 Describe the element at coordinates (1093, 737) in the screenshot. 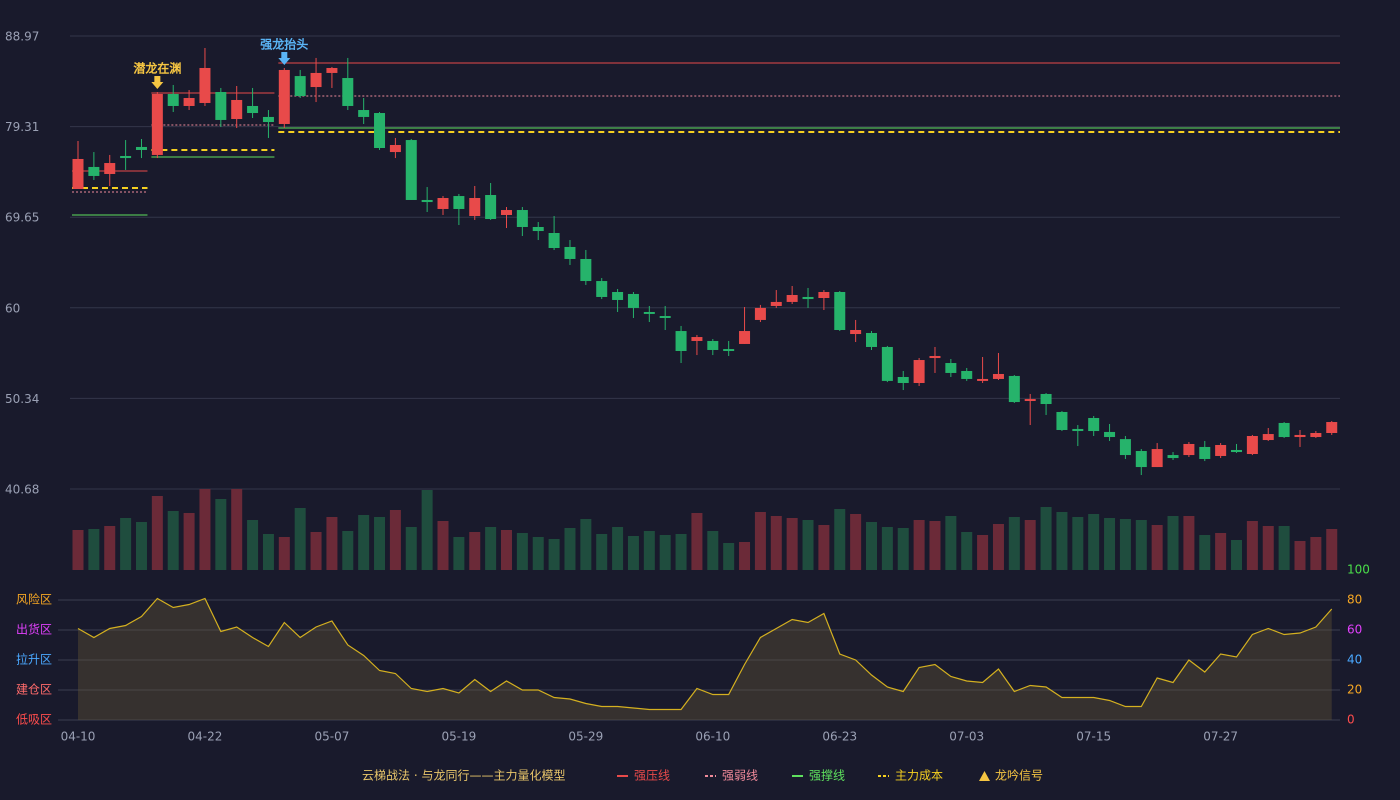

I see `x-tick-label: 07-15` at that location.